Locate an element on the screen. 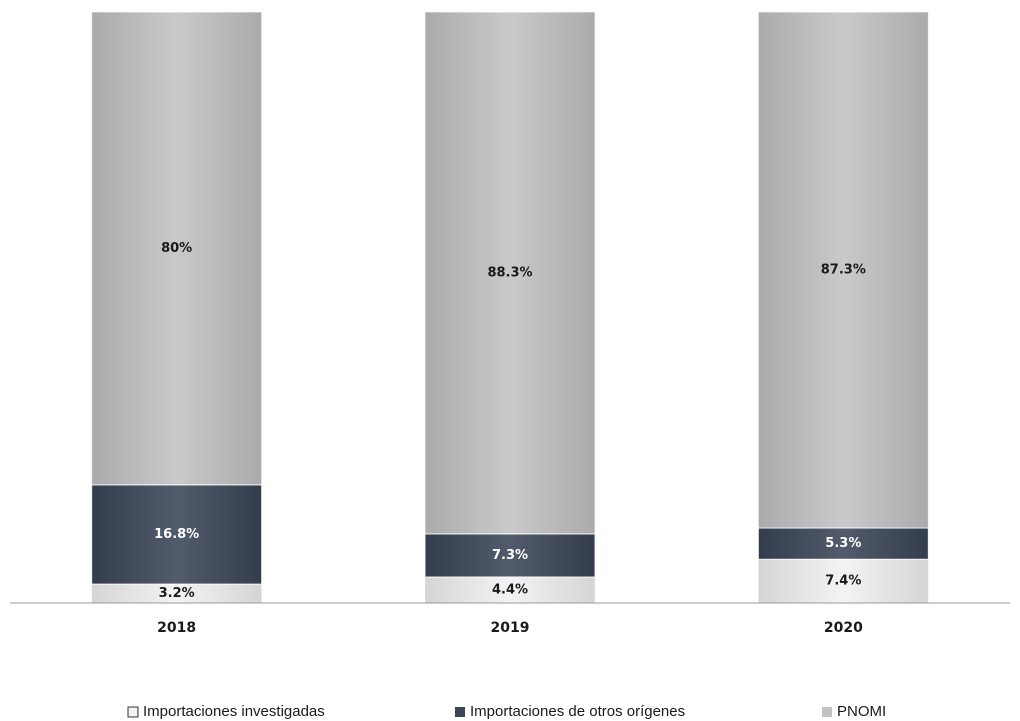  data-label: 87.3% is located at coordinates (843, 269).